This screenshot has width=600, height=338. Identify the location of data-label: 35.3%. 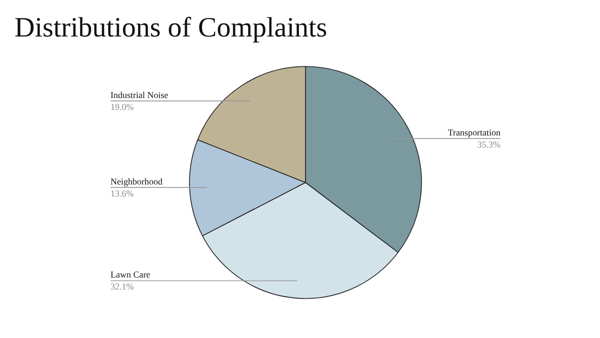
(489, 145).